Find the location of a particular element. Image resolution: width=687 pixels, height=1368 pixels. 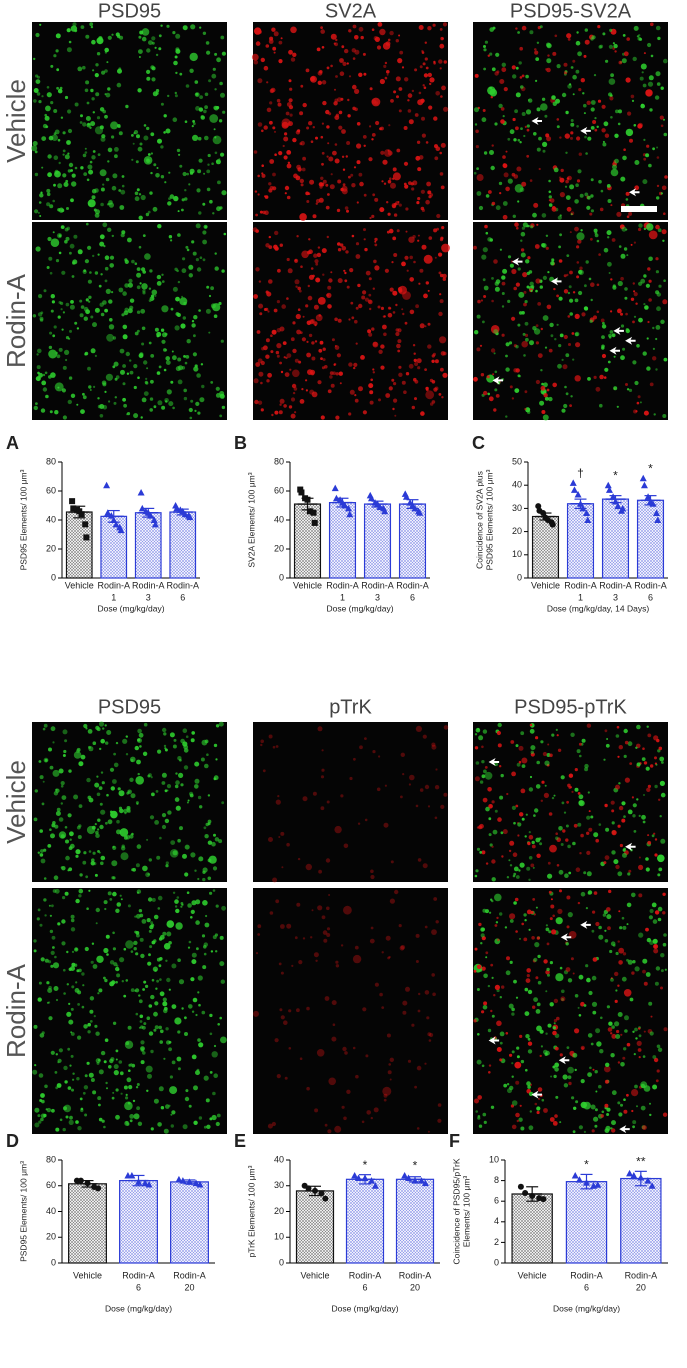

panel-letter: E is located at coordinates (240, 1141).